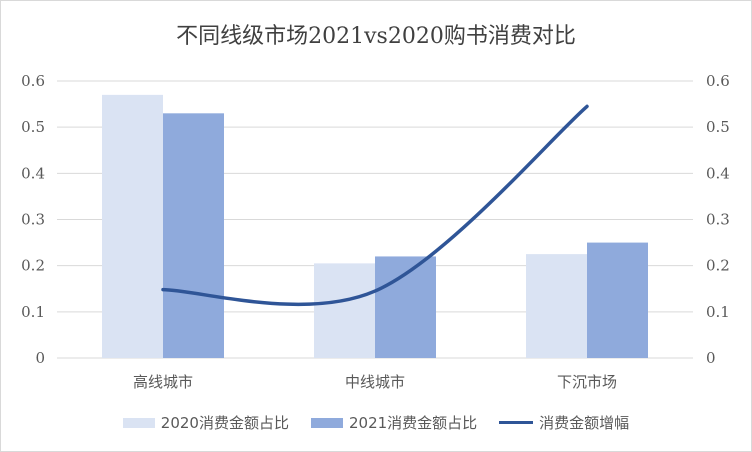 This screenshot has width=752, height=452. Describe the element at coordinates (718, 127) in the screenshot. I see `y-right-tick-label: 0.5` at that location.